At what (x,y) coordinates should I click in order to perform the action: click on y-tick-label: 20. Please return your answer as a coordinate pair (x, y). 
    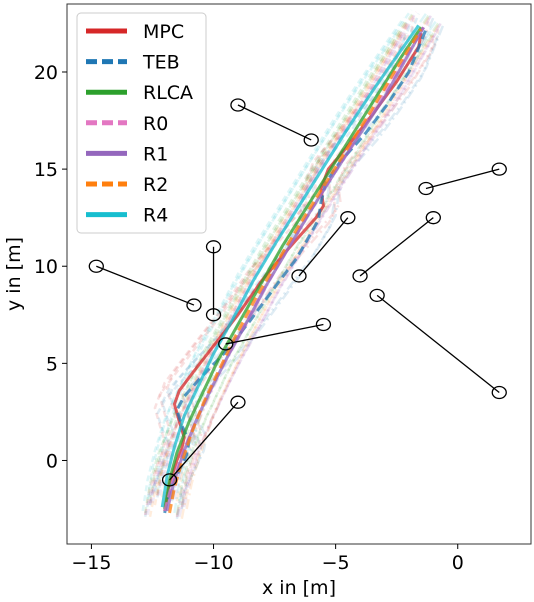
    Looking at the image, I should click on (46, 73).